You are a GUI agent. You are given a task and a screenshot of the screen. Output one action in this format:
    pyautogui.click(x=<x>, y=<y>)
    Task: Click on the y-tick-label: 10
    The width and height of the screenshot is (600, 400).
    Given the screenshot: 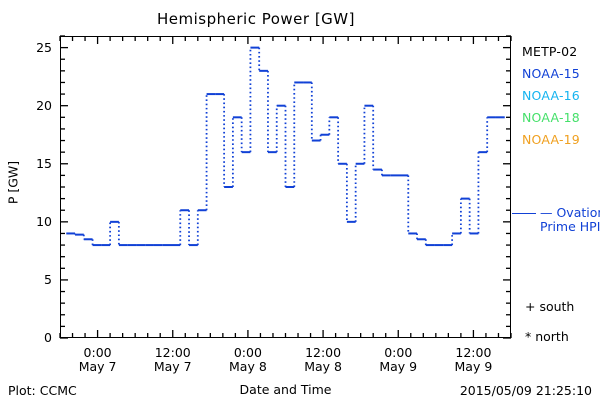 What is the action you would take?
    pyautogui.click(x=44, y=221)
    